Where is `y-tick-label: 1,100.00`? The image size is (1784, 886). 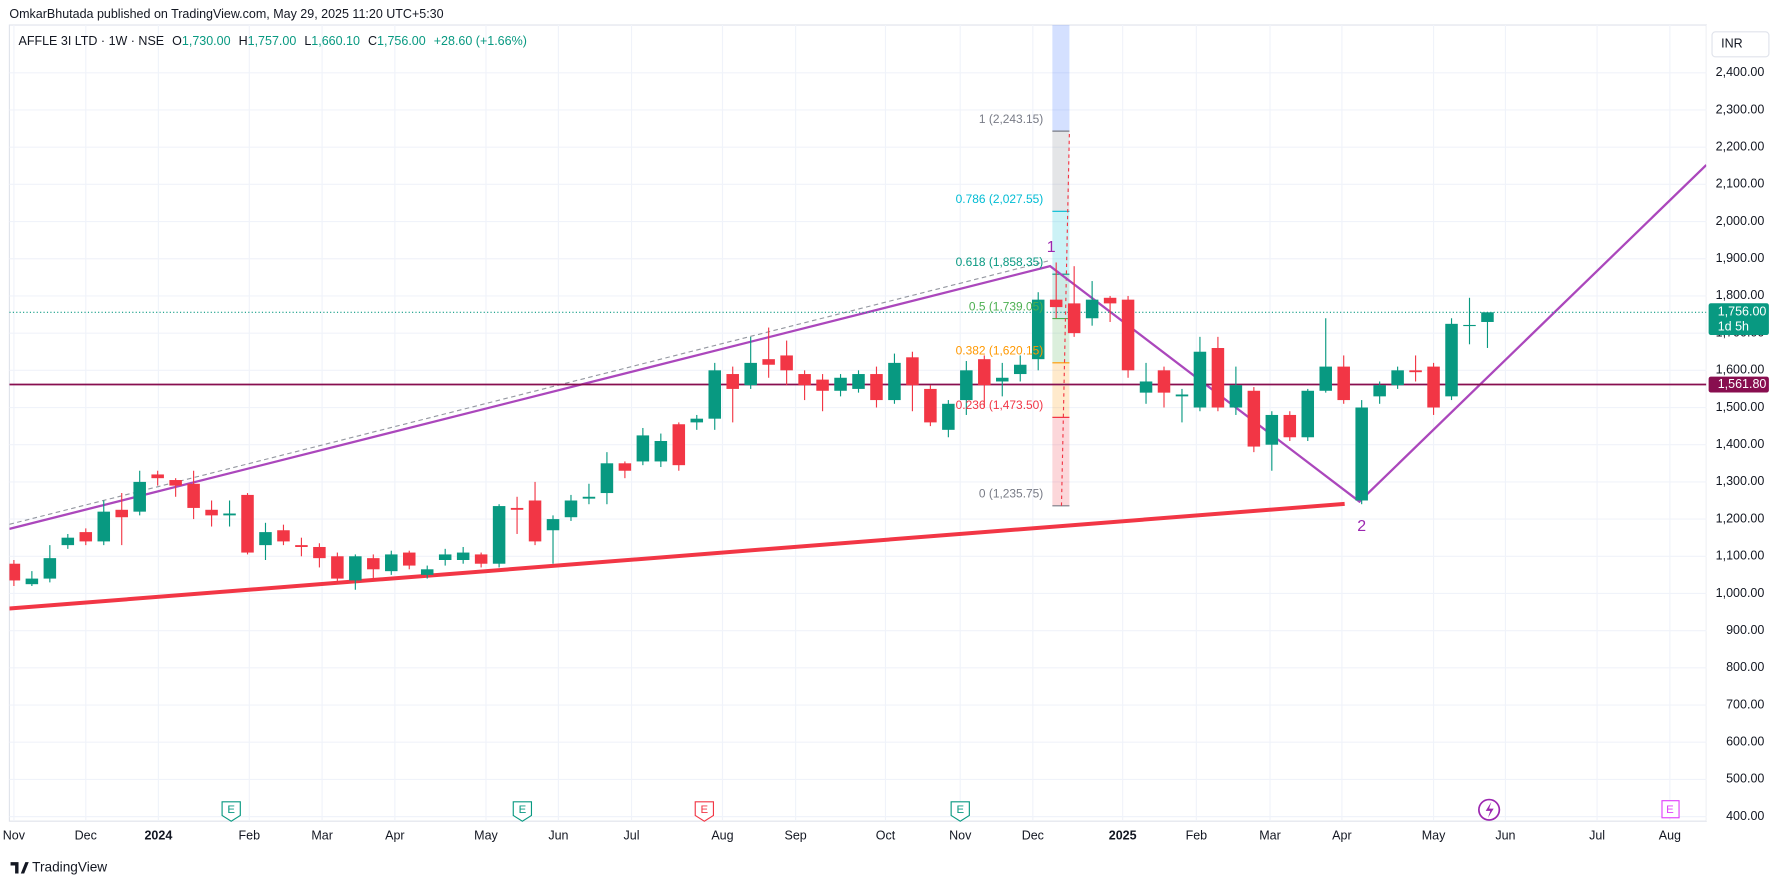
y-tick-label: 1,100.00 is located at coordinates (1740, 556).